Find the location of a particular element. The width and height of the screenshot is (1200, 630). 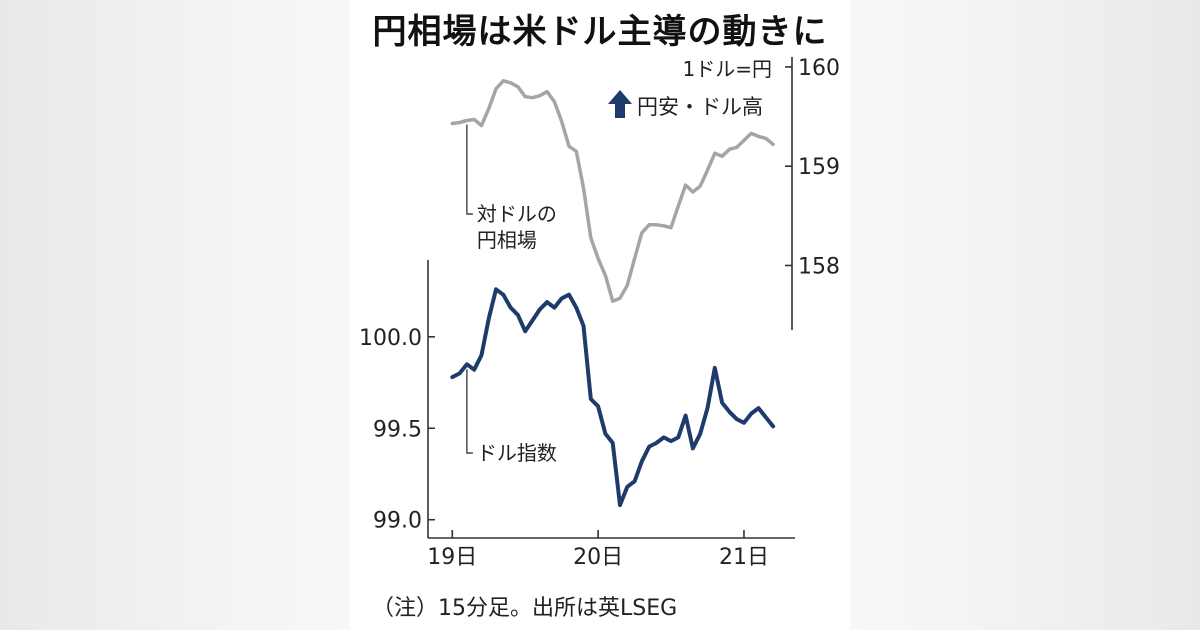

chart-title: 円相場は米ドル主導の動きに is located at coordinates (600, 32).